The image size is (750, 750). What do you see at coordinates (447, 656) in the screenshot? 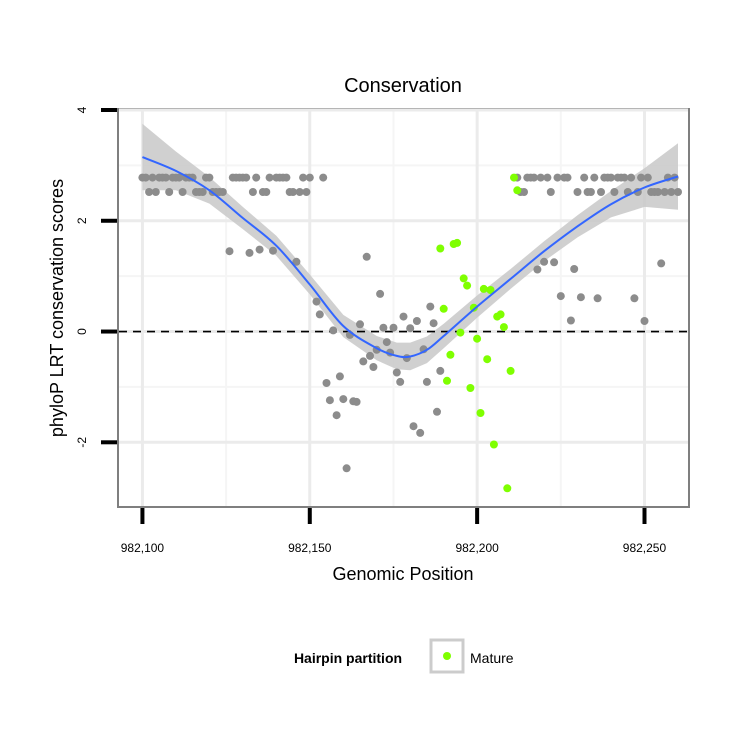
I see `legend-key-mature-dot` at bounding box center [447, 656].